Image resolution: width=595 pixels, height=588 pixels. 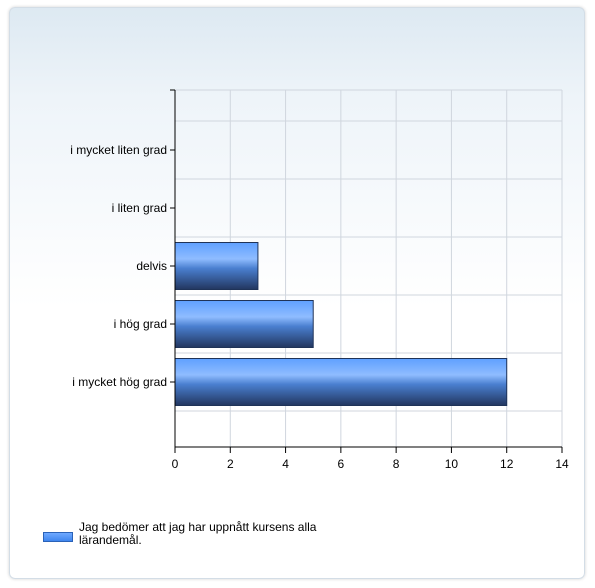 I want to click on legend-swatch, so click(x=58, y=537).